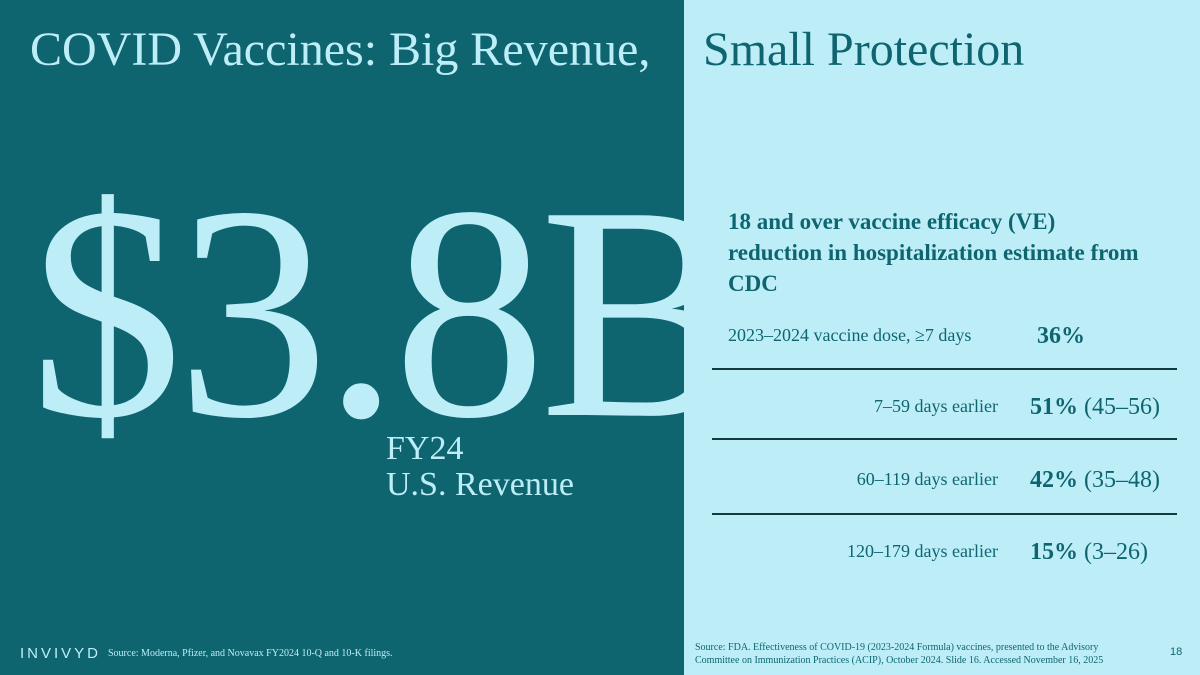 This screenshot has height=675, width=1200. I want to click on efficacy-value: 51%, so click(1054, 407).